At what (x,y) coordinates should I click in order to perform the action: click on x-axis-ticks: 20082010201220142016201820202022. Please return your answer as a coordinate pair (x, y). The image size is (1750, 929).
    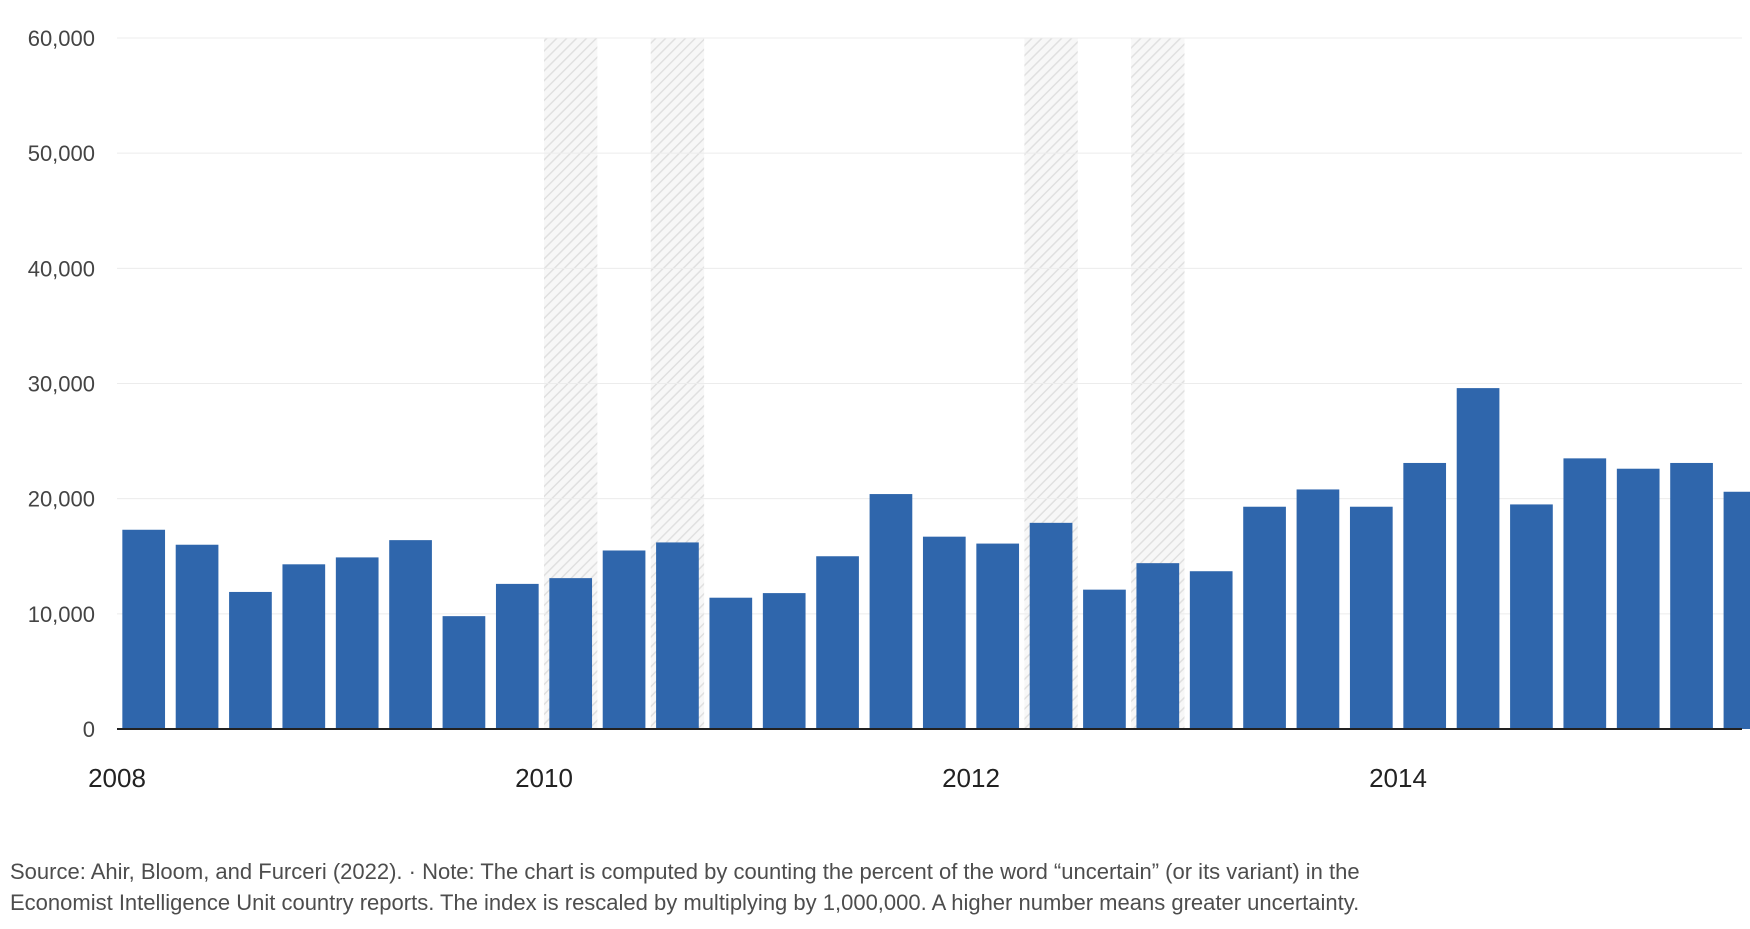
    Looking at the image, I should click on (757, 778).